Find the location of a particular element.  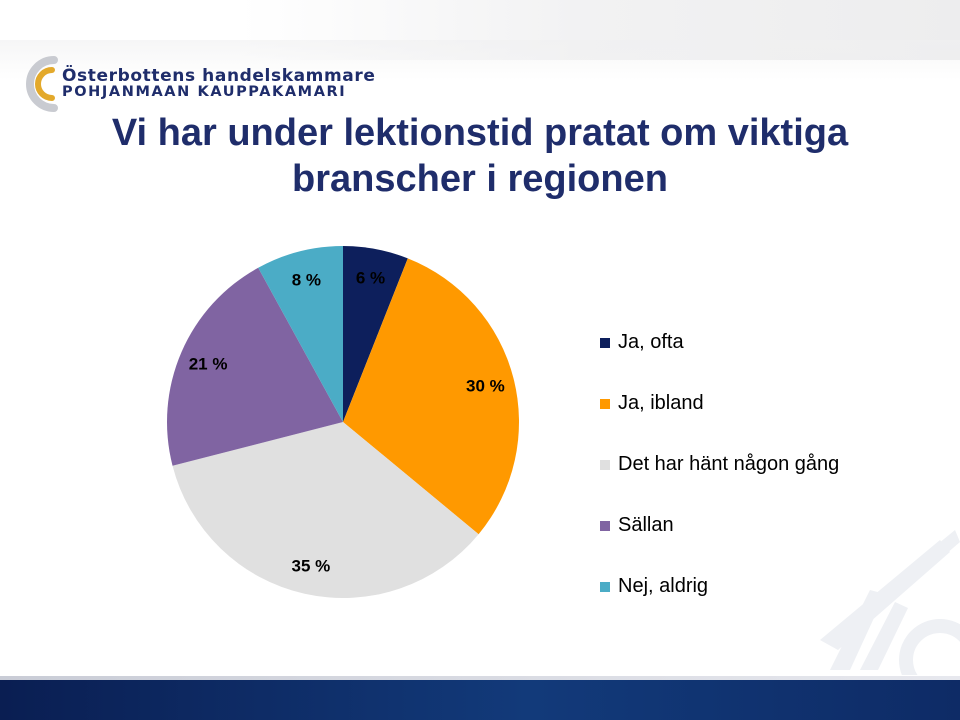

legend-item-4: Sällan is located at coordinates (719, 525).